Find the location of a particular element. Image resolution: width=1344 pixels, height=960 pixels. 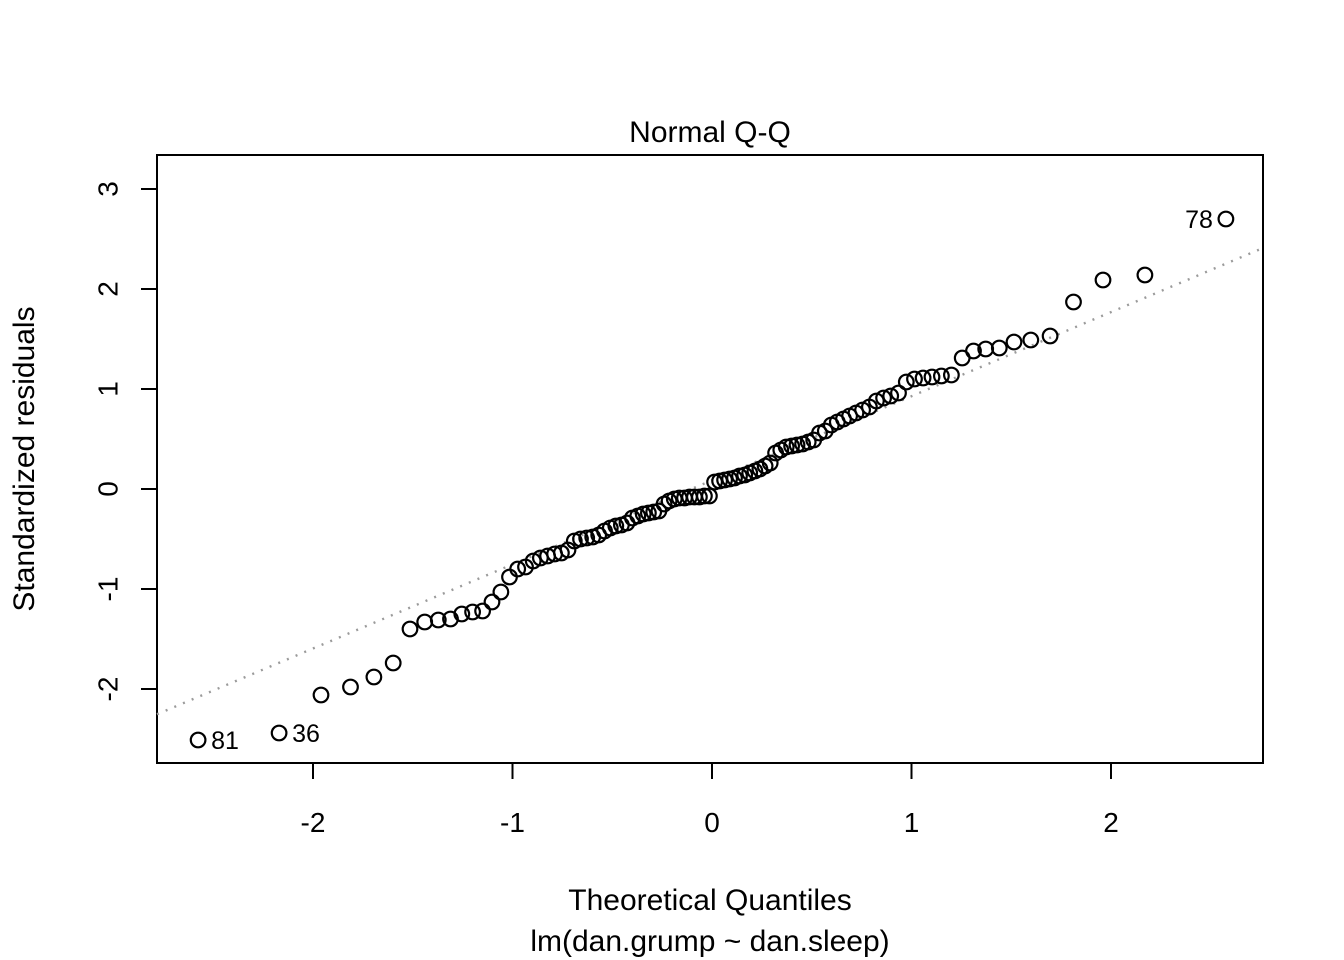

x-tick-label: 2 is located at coordinates (1111, 822).